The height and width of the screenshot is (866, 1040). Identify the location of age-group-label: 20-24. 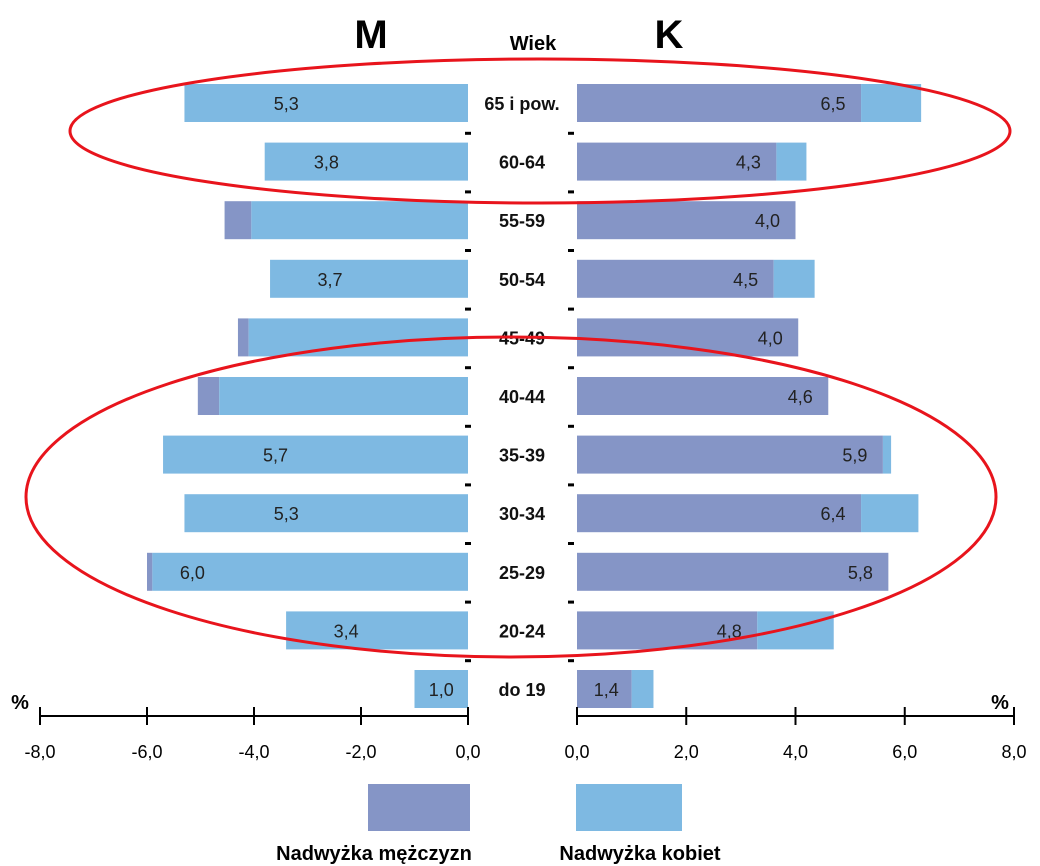
(522, 631).